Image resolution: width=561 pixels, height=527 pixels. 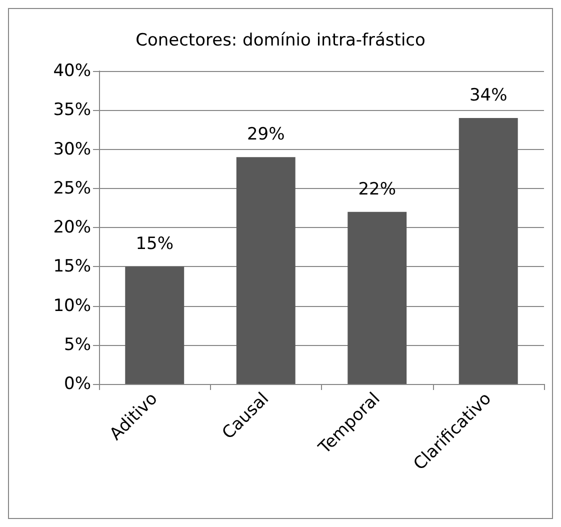 What do you see at coordinates (72, 228) in the screenshot?
I see `y-tick-label: 20%` at bounding box center [72, 228].